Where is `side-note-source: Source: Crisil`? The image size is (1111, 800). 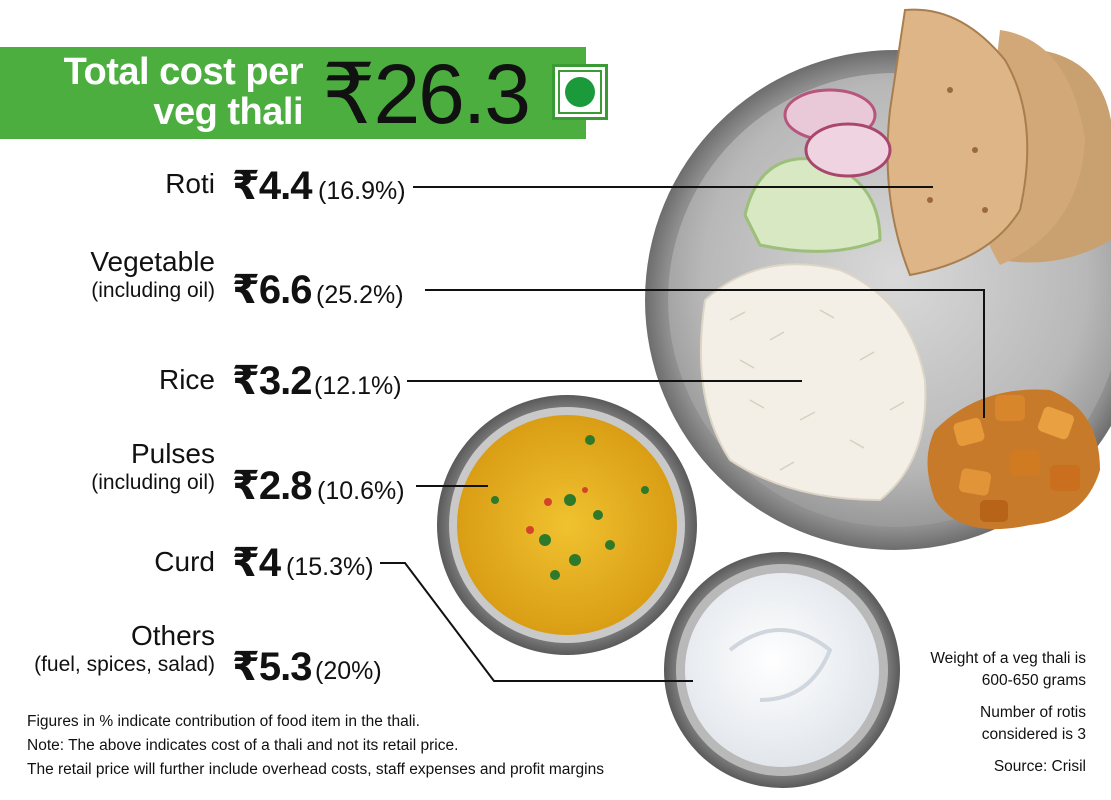
side-note-source: Source: Crisil is located at coordinates (1039, 766).